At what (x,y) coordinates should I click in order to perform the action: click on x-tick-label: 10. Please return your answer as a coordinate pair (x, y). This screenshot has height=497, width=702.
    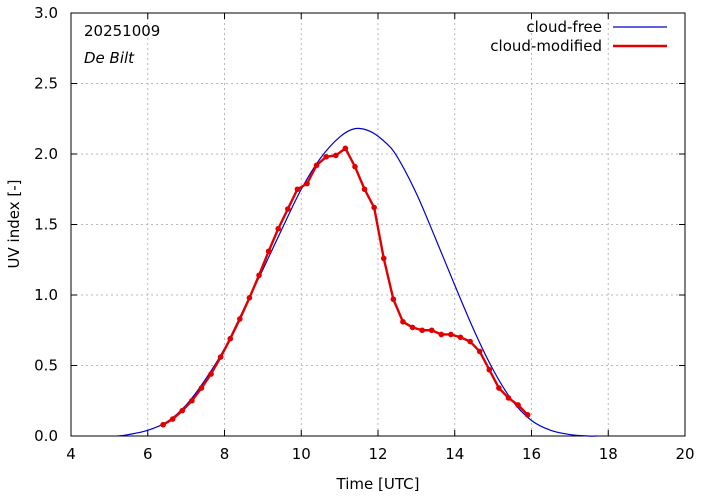
    Looking at the image, I should click on (301, 454).